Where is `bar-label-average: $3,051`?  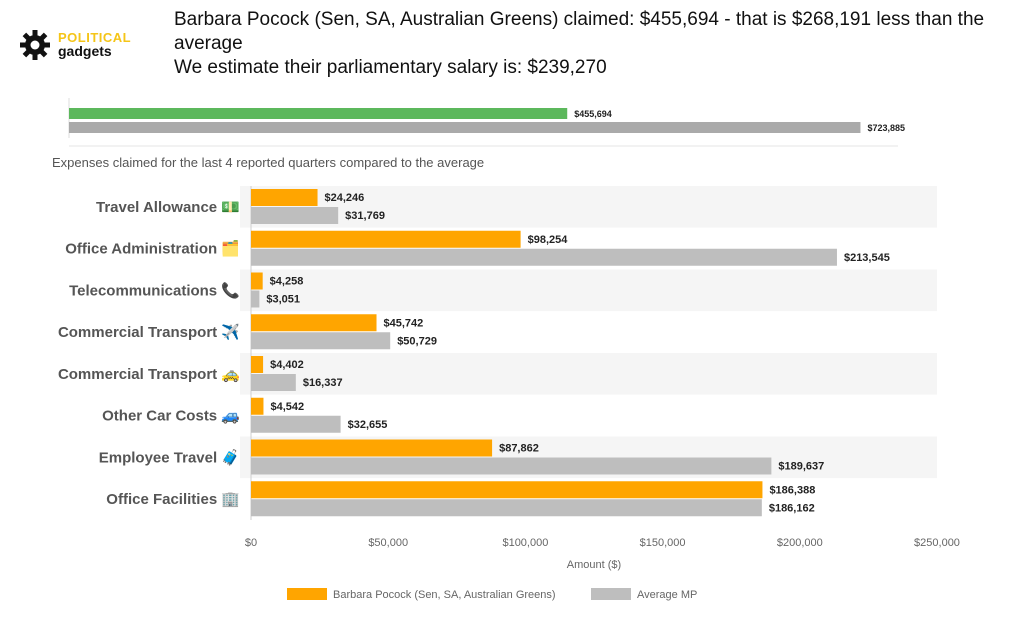
bar-label-average: $3,051 is located at coordinates (283, 300).